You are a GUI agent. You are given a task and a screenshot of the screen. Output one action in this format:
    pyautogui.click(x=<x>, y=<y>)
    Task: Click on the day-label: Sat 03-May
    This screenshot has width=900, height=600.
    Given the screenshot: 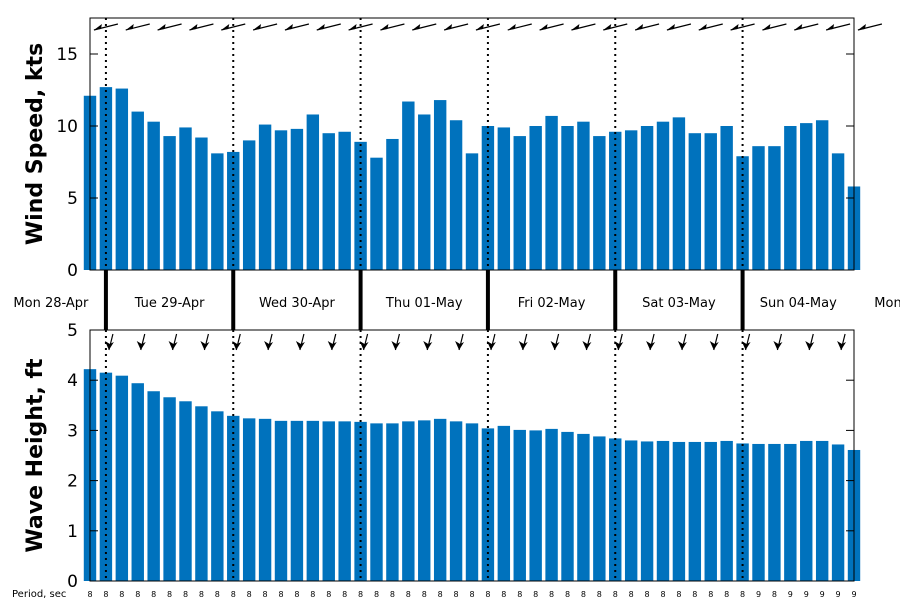 What is the action you would take?
    pyautogui.click(x=679, y=303)
    